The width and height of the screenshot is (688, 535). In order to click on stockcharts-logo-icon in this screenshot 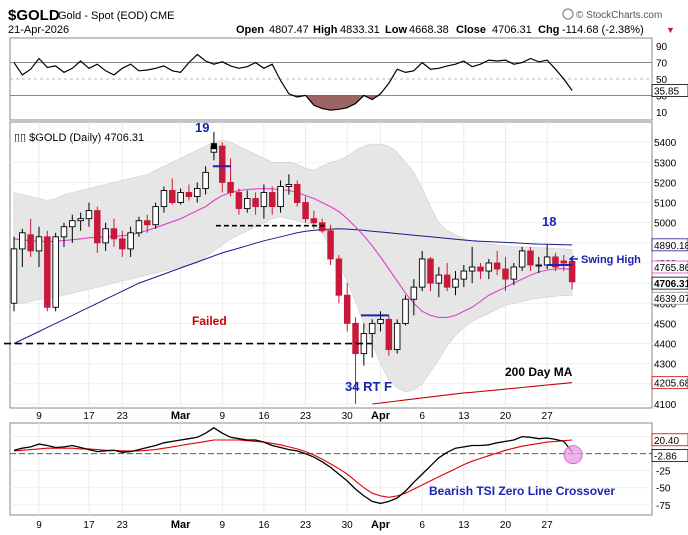, I will do `click(568, 14)`.